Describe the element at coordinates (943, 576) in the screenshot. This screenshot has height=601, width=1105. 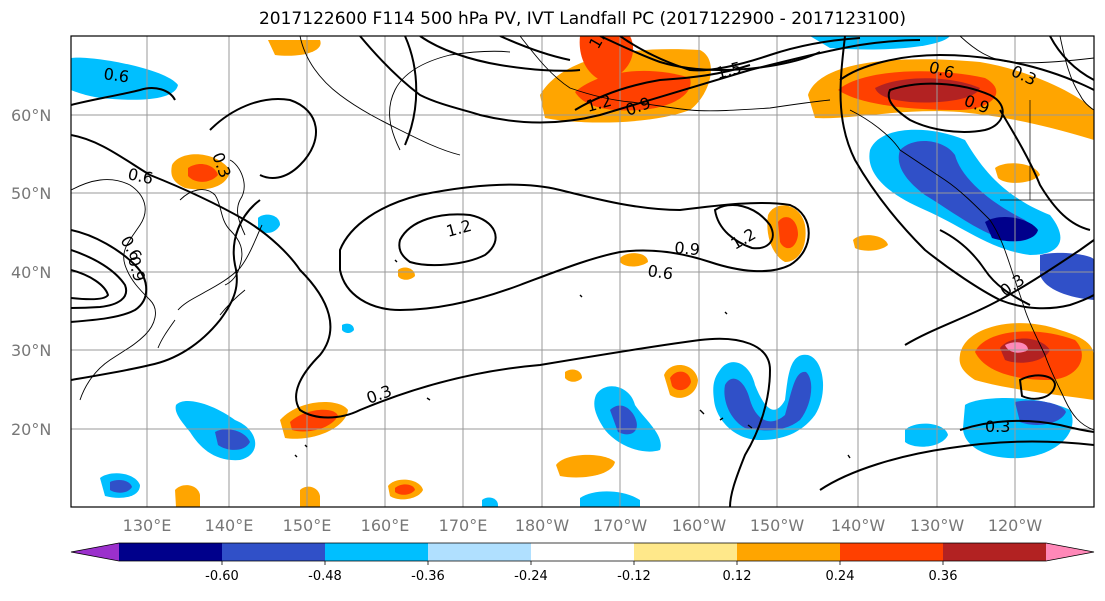
I see `colorbar-tick-label: 0.36` at that location.